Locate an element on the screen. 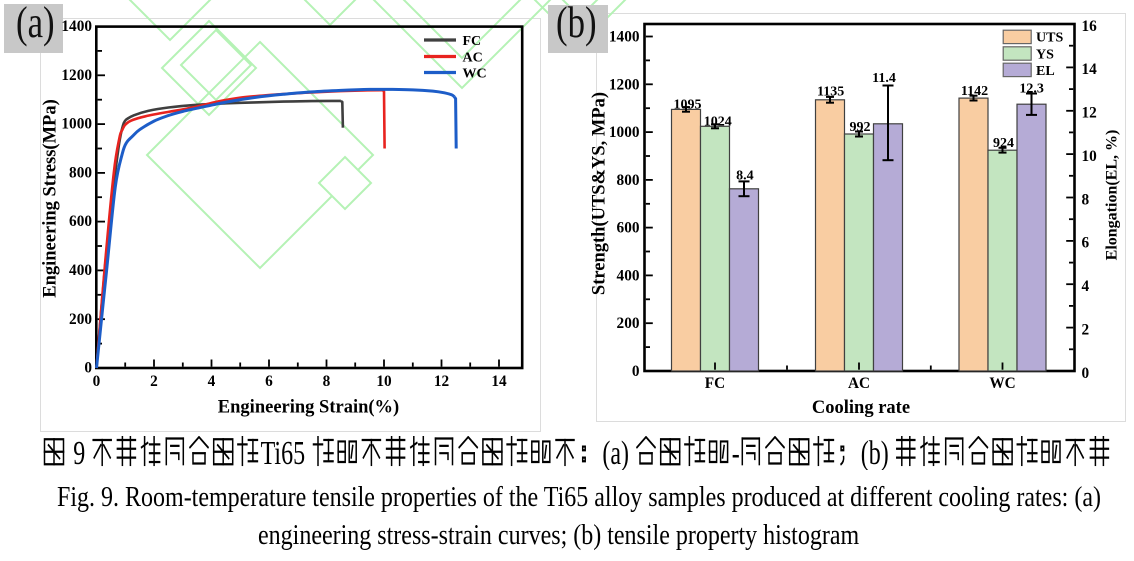 This screenshot has height=561, width=1134. svg-text: (a) is located at coordinates (615, 453).